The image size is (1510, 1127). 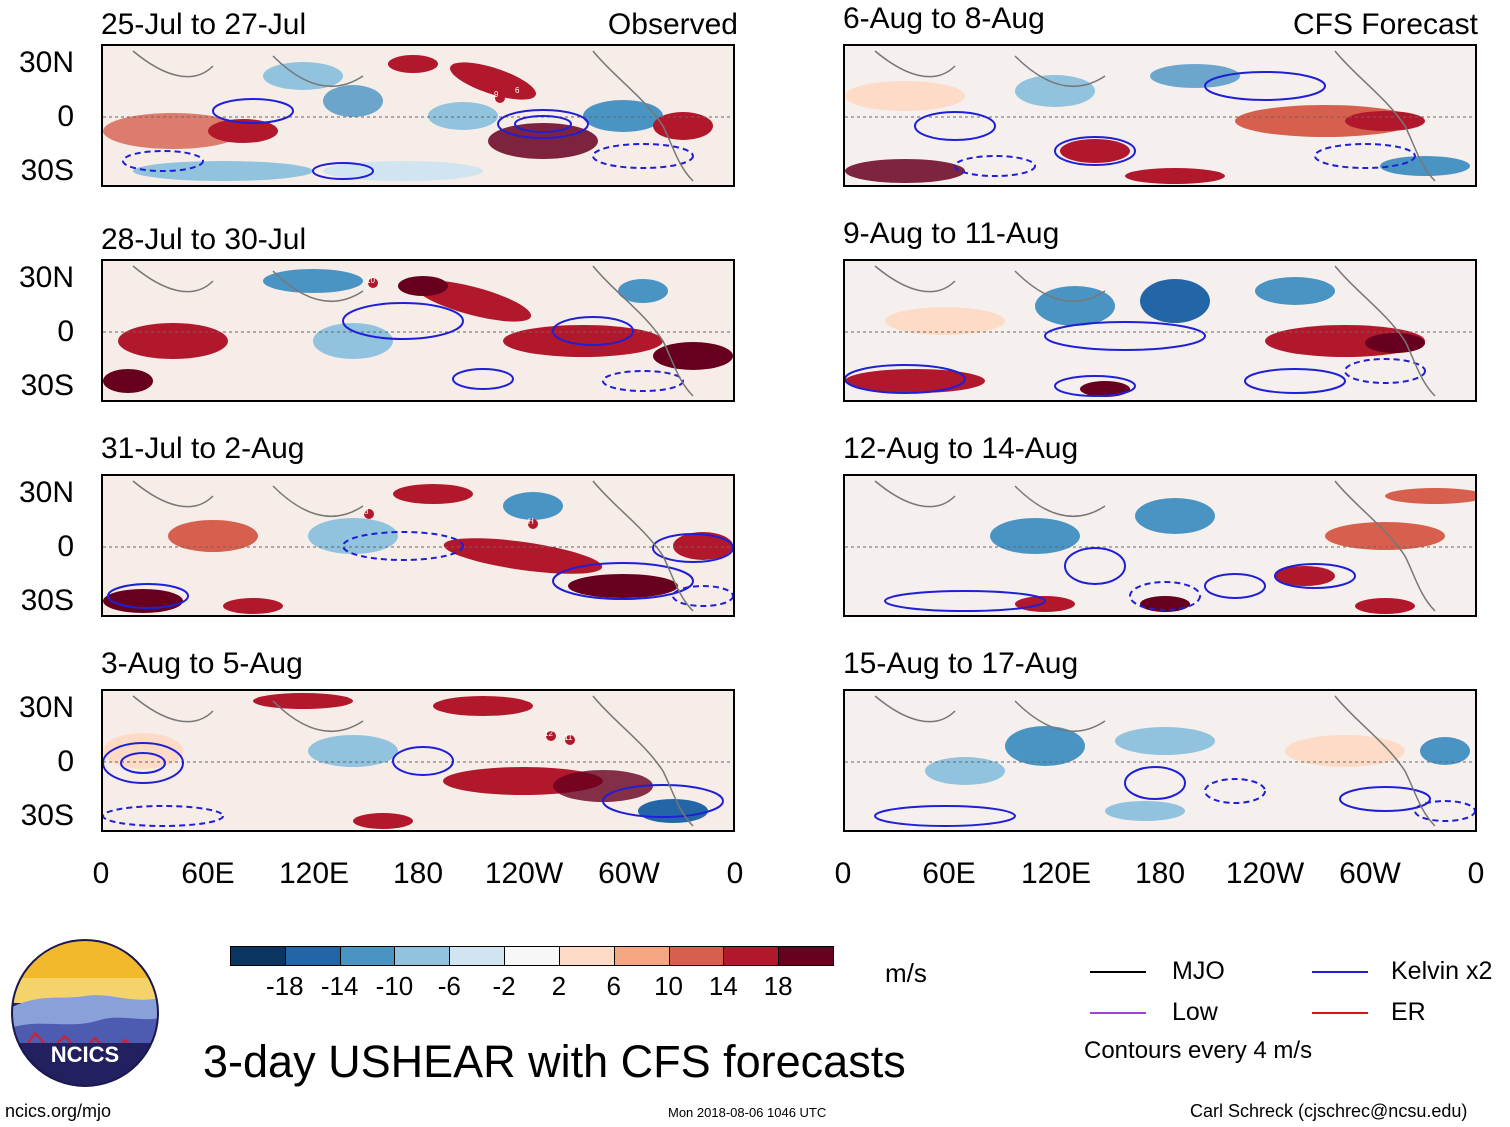 What do you see at coordinates (1408, 1012) in the screenshot?
I see `legend-label-er: ER` at bounding box center [1408, 1012].